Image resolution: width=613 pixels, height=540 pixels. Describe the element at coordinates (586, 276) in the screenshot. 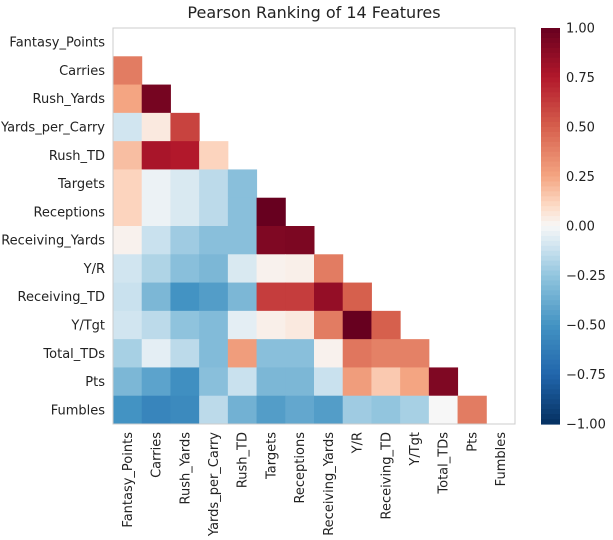

I see `colorbar-tick-label: −0.25` at that location.